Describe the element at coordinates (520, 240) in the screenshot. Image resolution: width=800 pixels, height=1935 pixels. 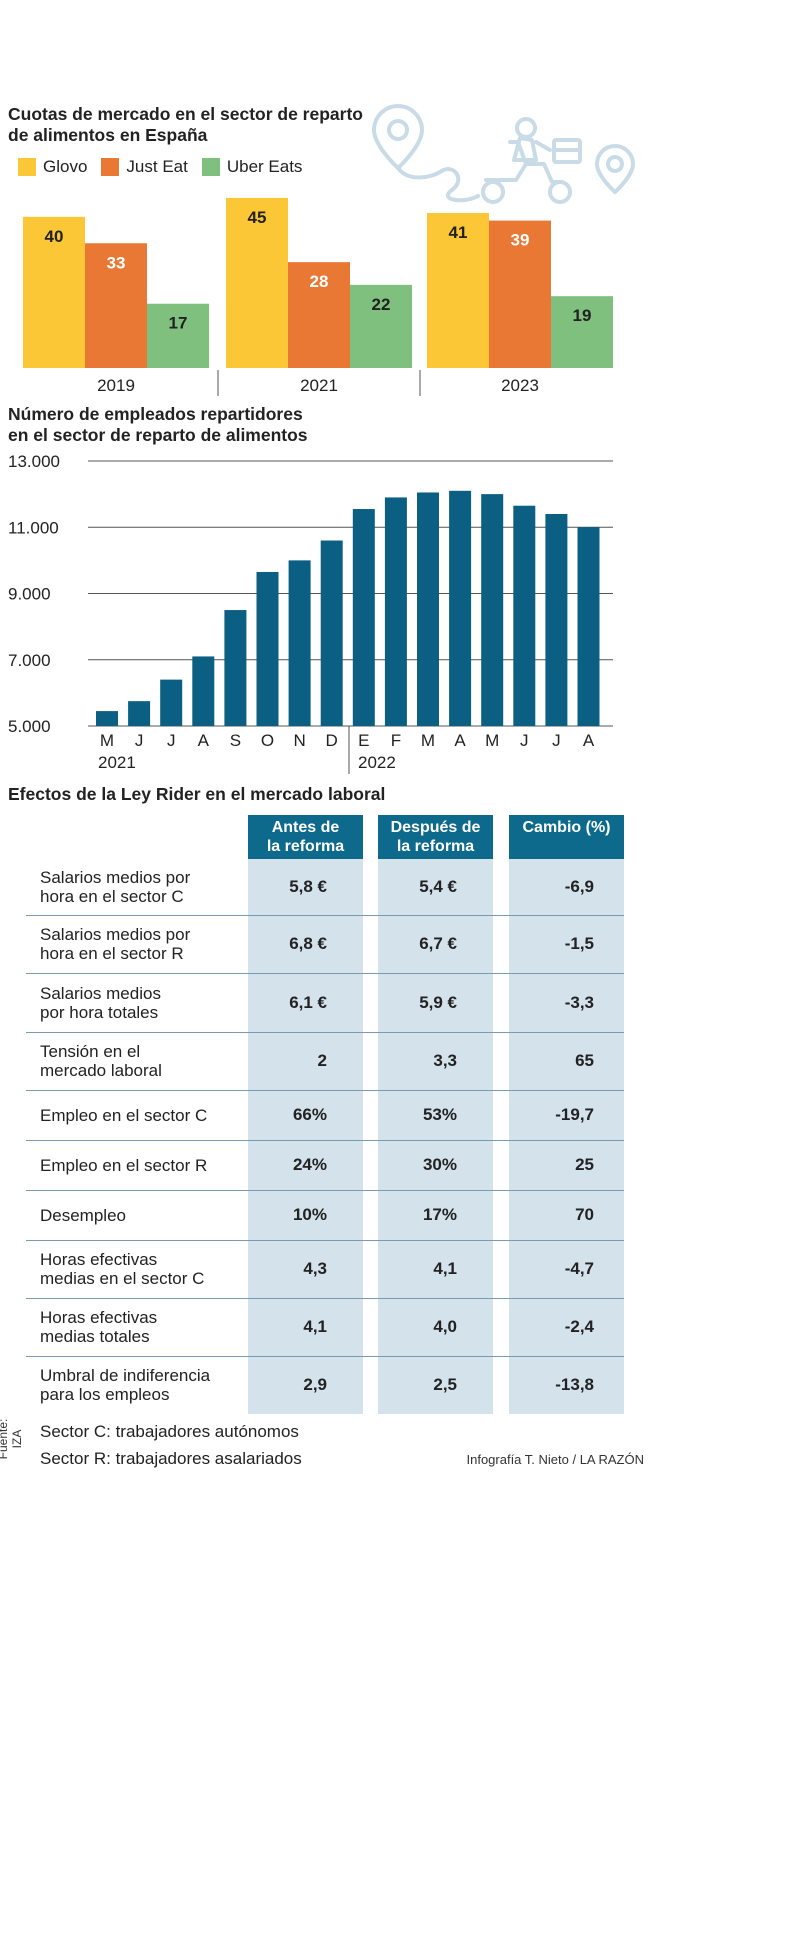
I see `market-bar-label: 39` at that location.